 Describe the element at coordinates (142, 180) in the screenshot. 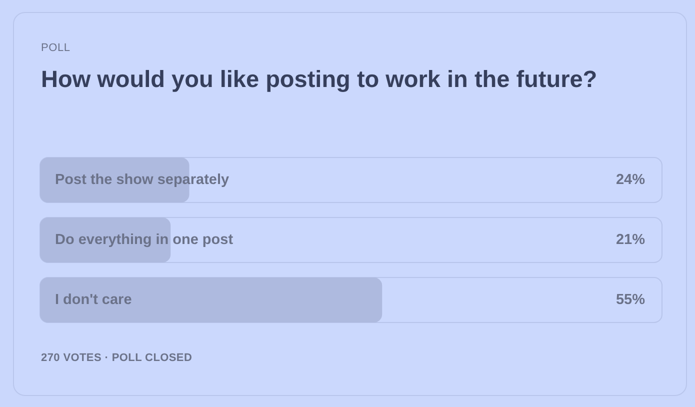

I see `y-tick-label: Post the show separately` at that location.